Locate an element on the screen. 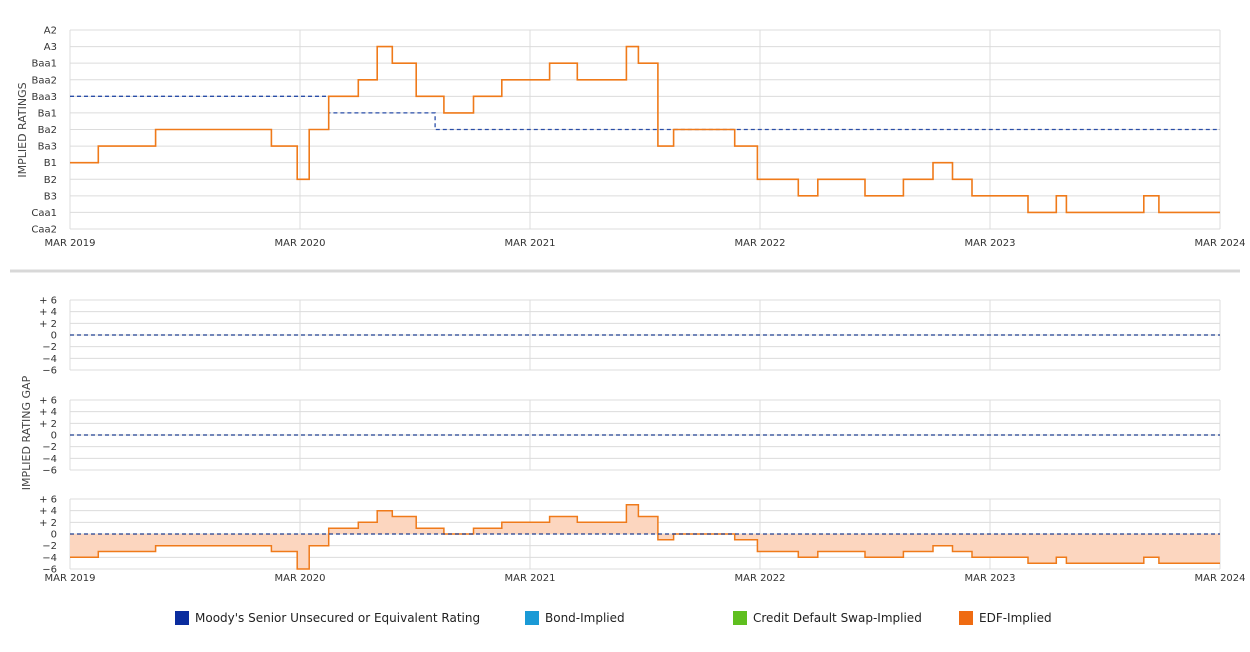 Image resolution: width=1250 pixels, height=652 pixels. legend-swatch-edf-implied is located at coordinates (966, 618).